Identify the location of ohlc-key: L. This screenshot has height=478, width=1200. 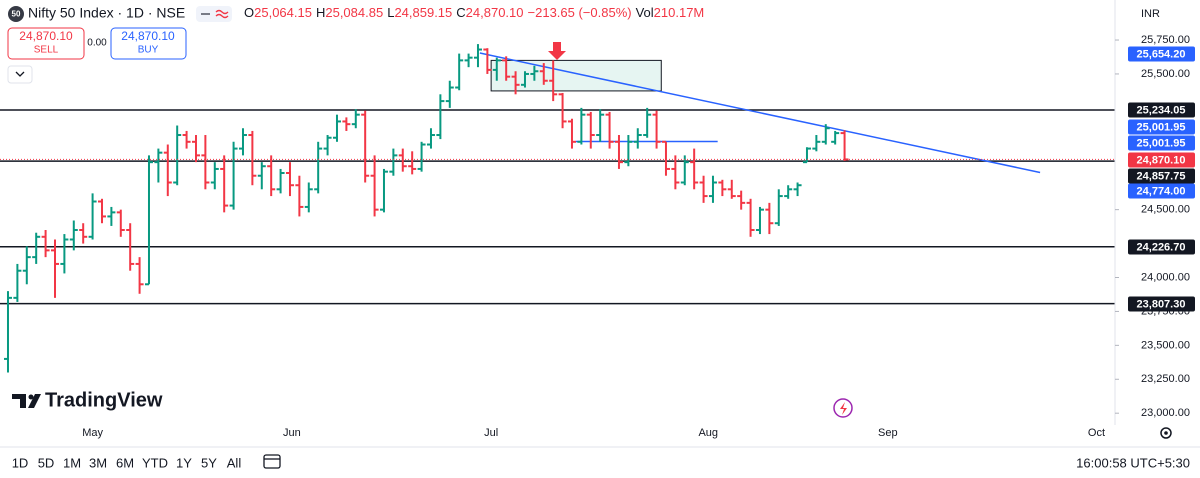
(390, 12).